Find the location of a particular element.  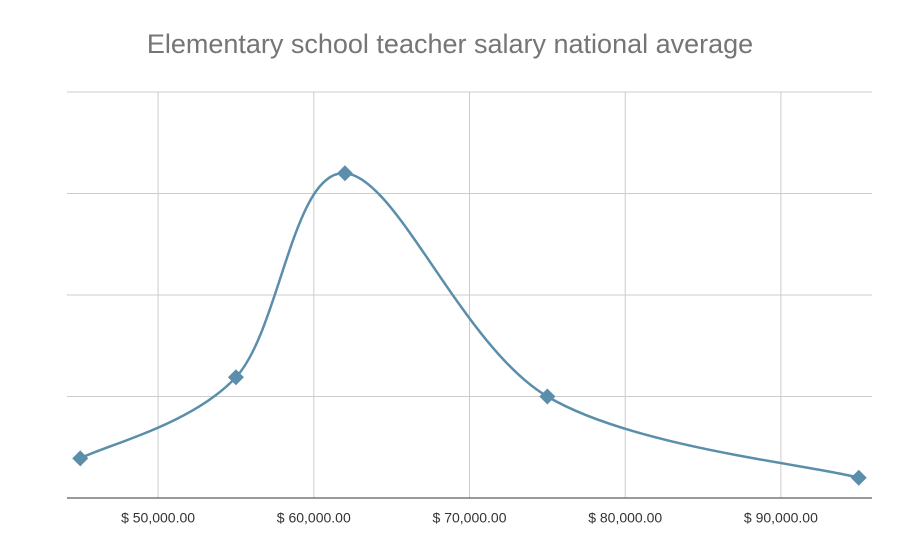

x-tick-label: $ 90,000.00 is located at coordinates (781, 518).